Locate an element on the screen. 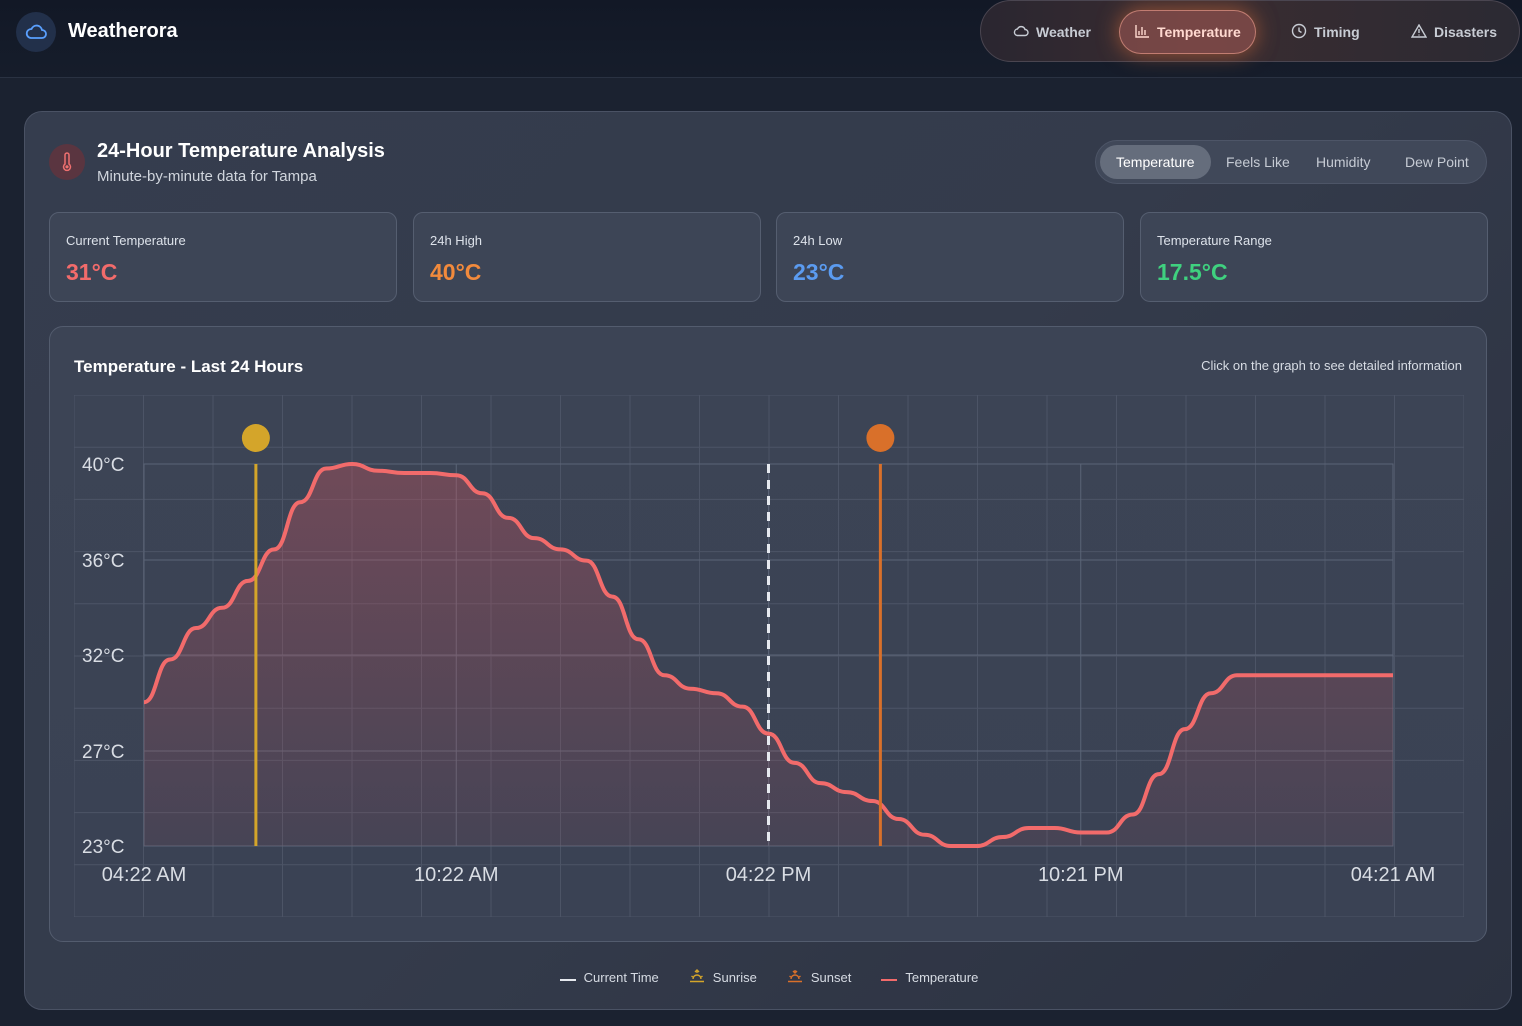 This screenshot has width=1522, height=1026. y-tick-label: 36°C is located at coordinates (103, 561).